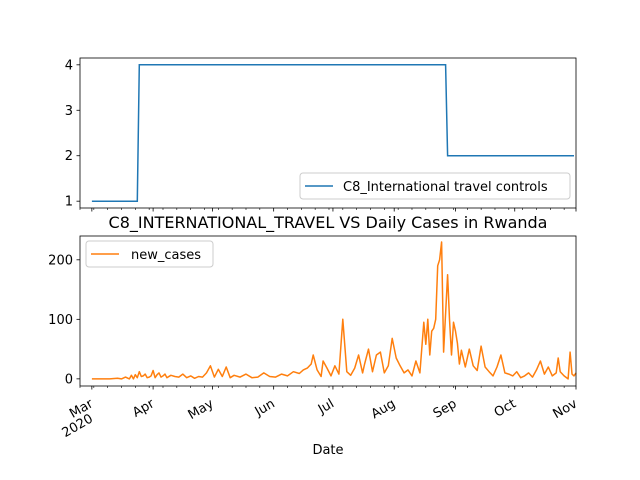  Describe the element at coordinates (445, 187) in the screenshot. I see `top-legend-label: C8_International travel controls` at that location.